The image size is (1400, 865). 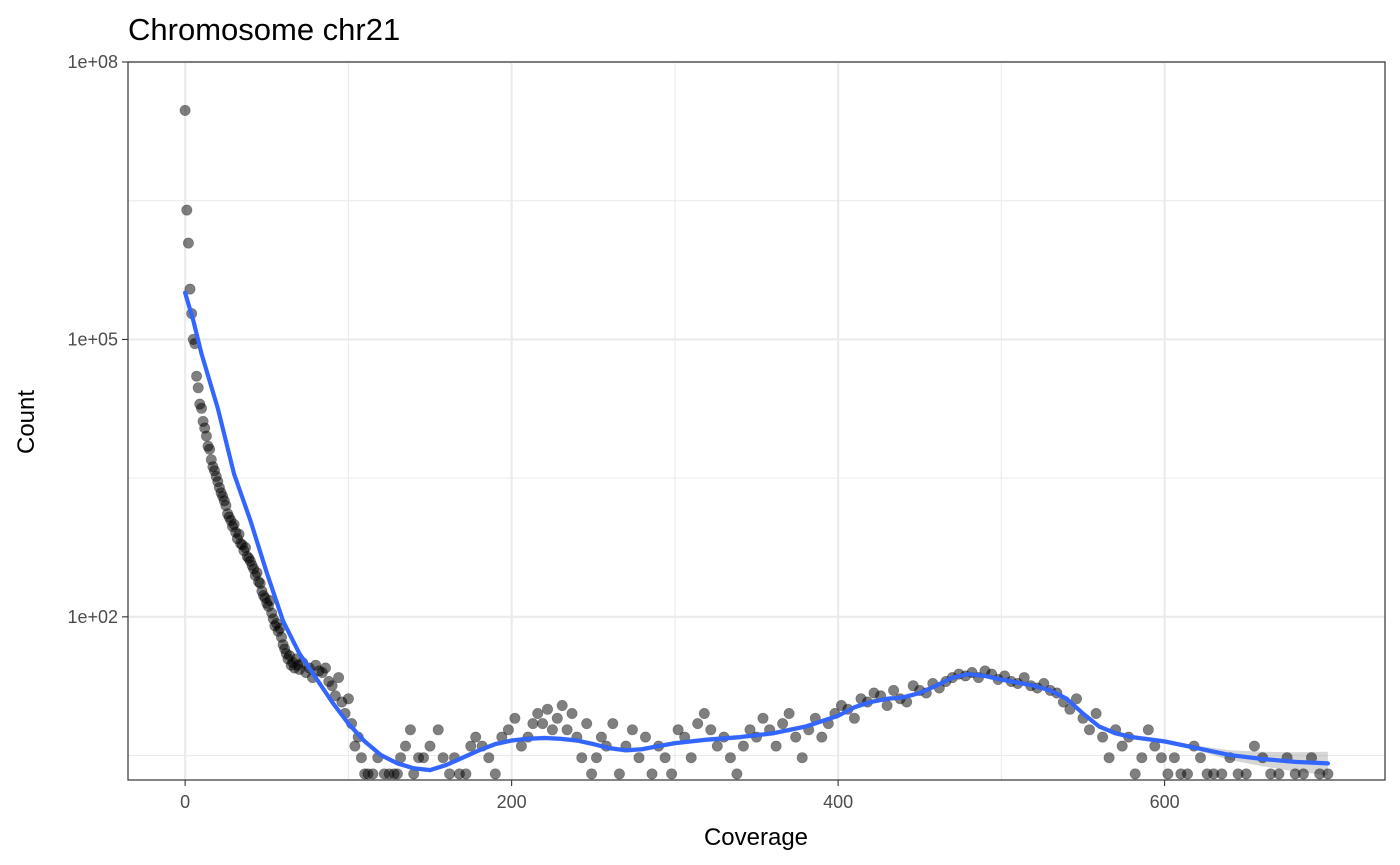 I want to click on y-tick-label: 1e+08, so click(x=92, y=62).